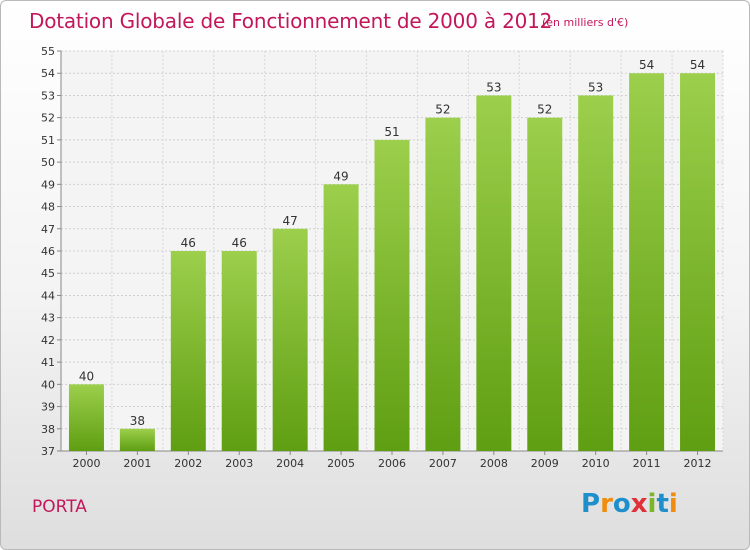 The height and width of the screenshot is (550, 750). Describe the element at coordinates (48, 384) in the screenshot. I see `y-tick-label: 40` at that location.